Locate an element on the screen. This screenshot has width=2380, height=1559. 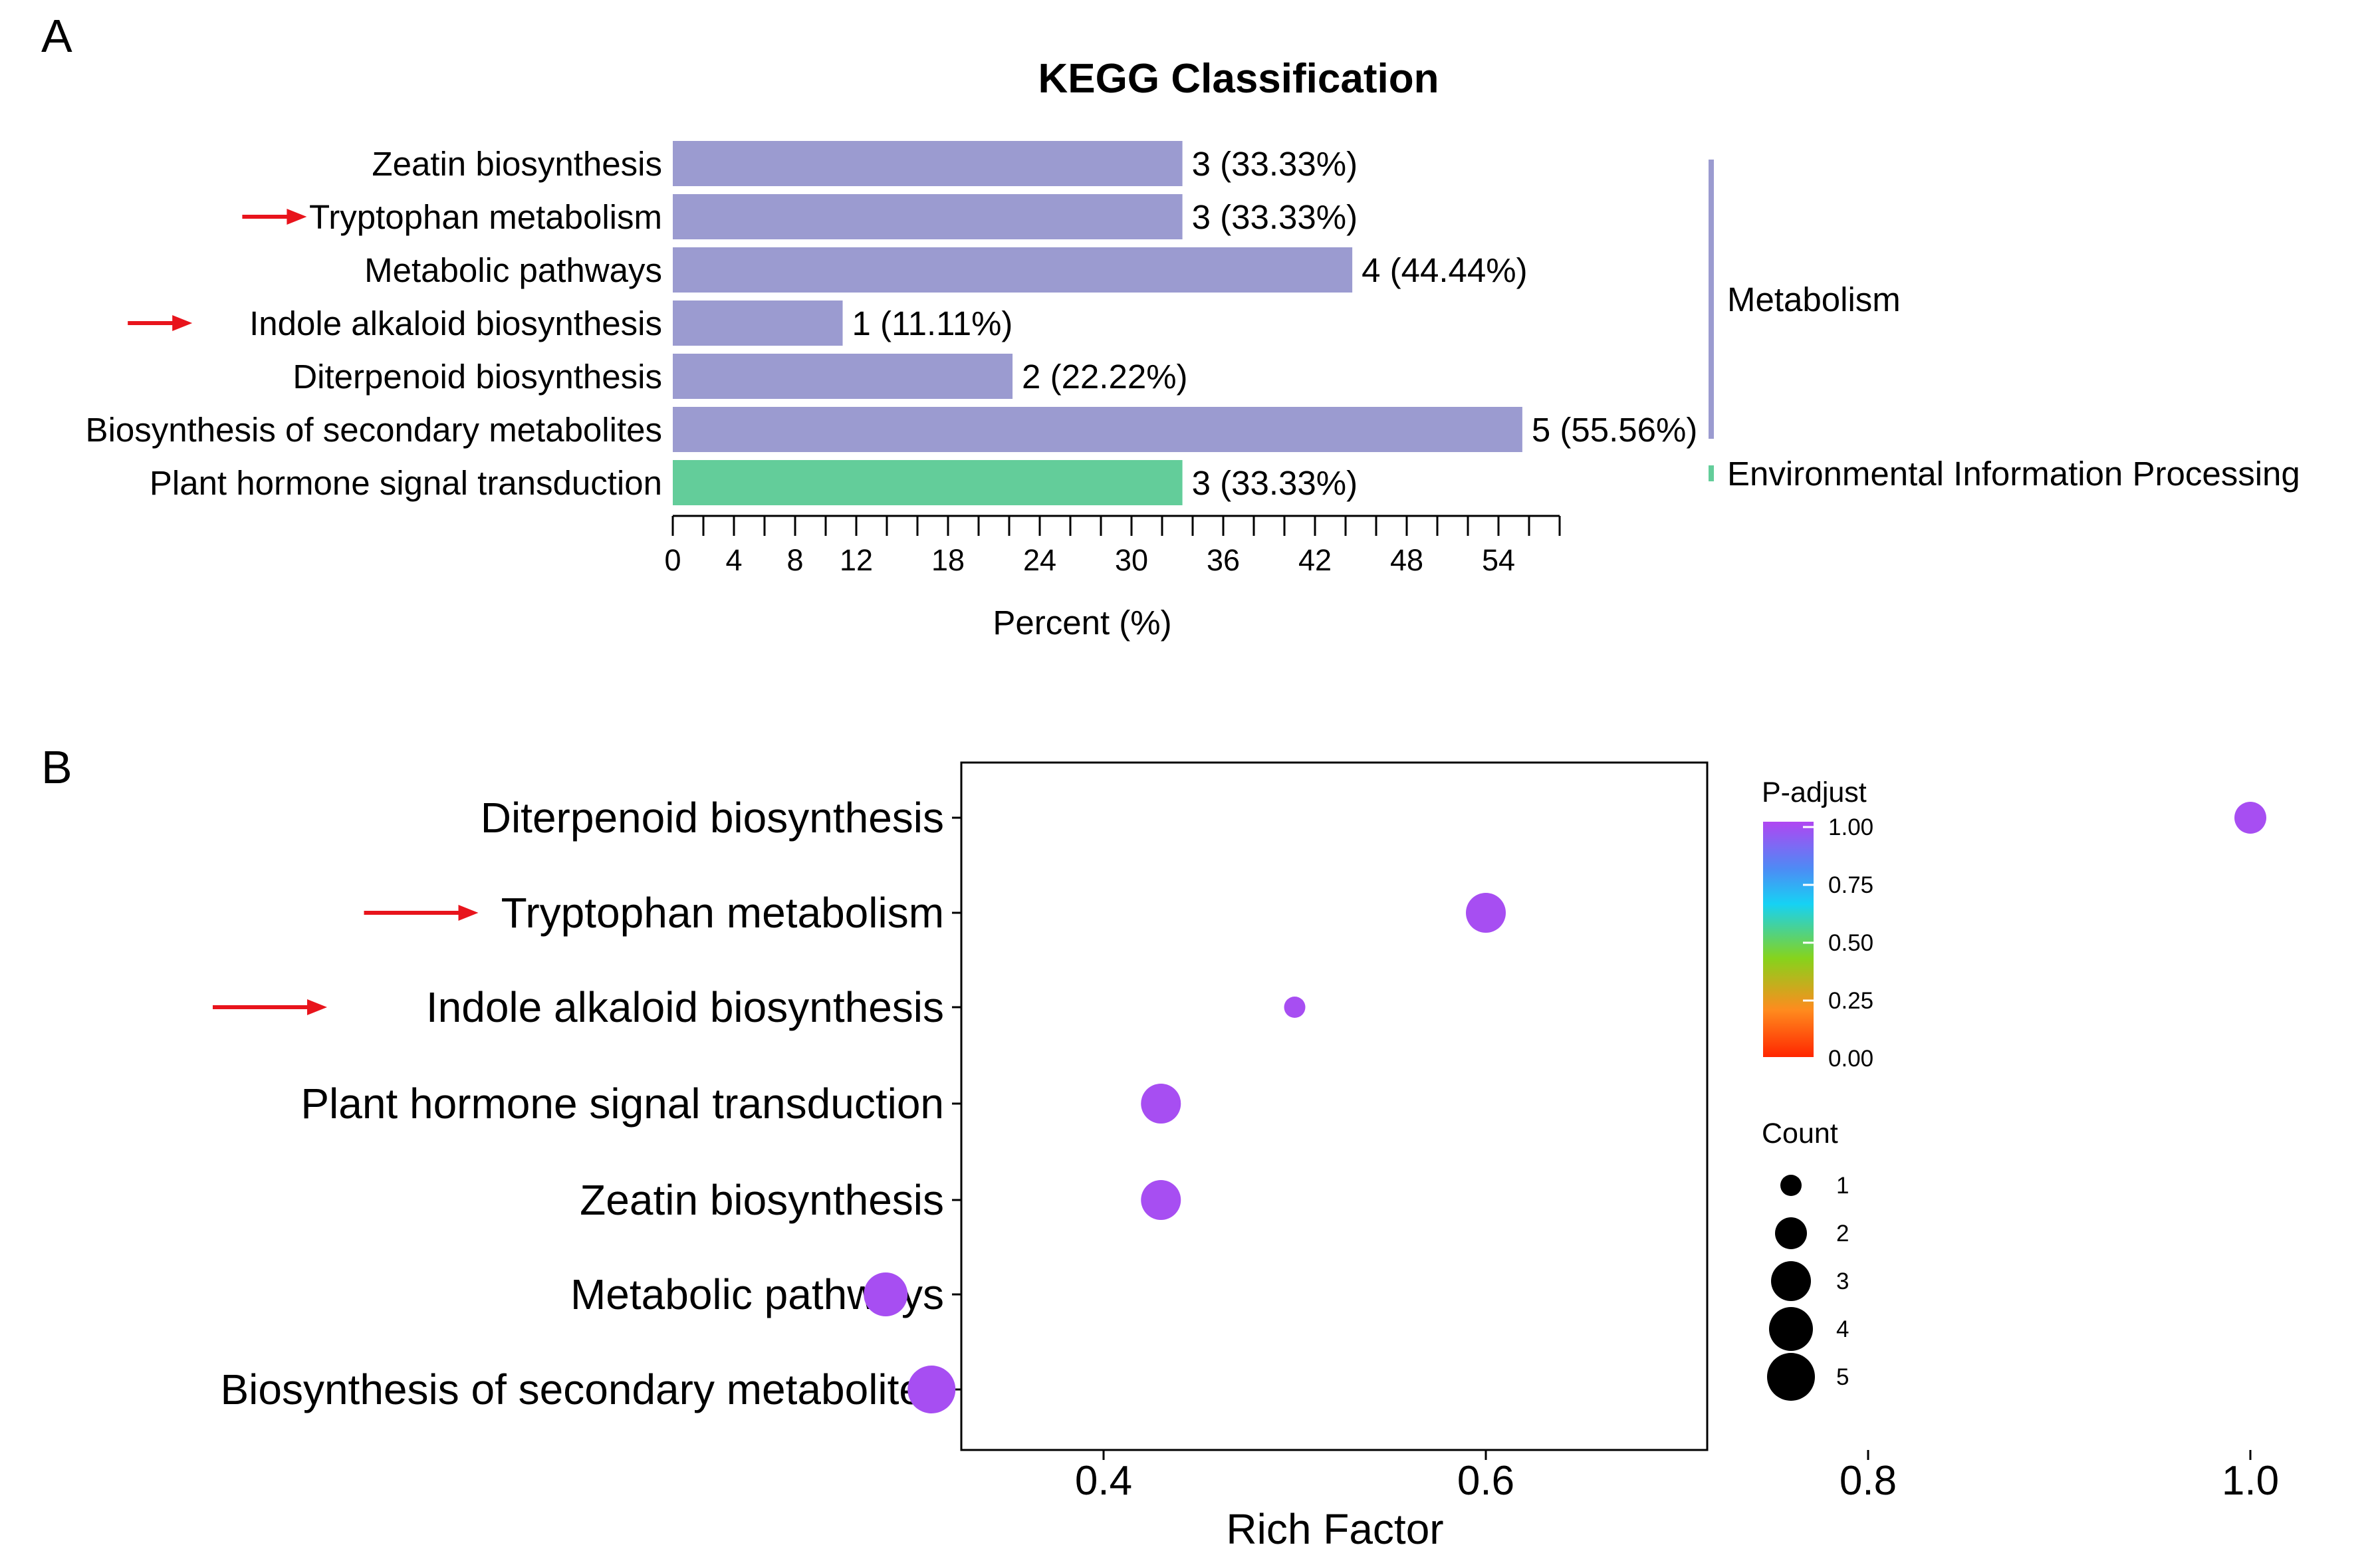
count-legend-label: 4 is located at coordinates (1842, 1329).